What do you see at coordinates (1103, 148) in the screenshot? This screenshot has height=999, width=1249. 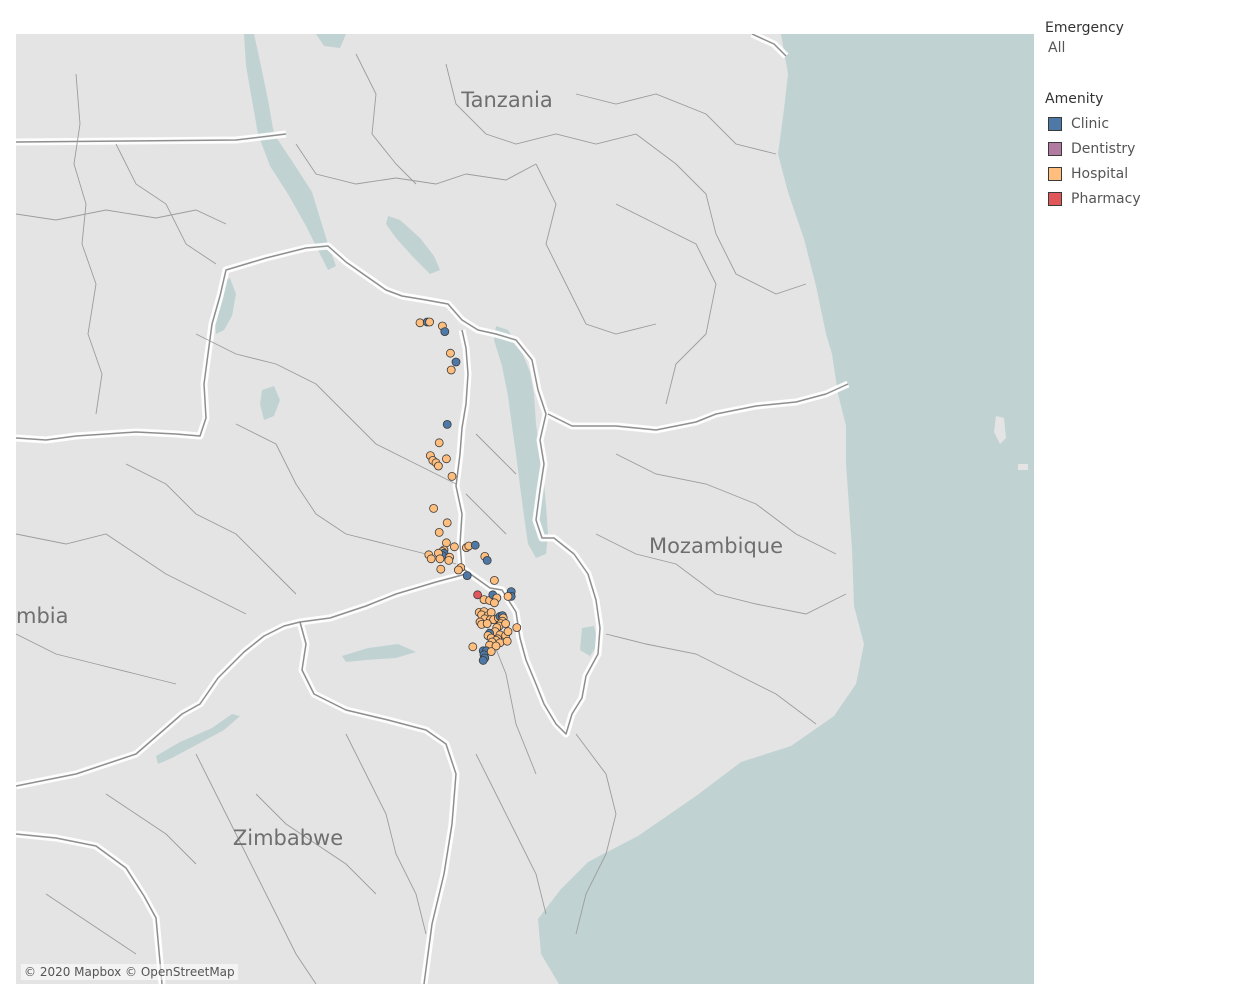 I see `legend-label-dentistry: Dentistry` at bounding box center [1103, 148].